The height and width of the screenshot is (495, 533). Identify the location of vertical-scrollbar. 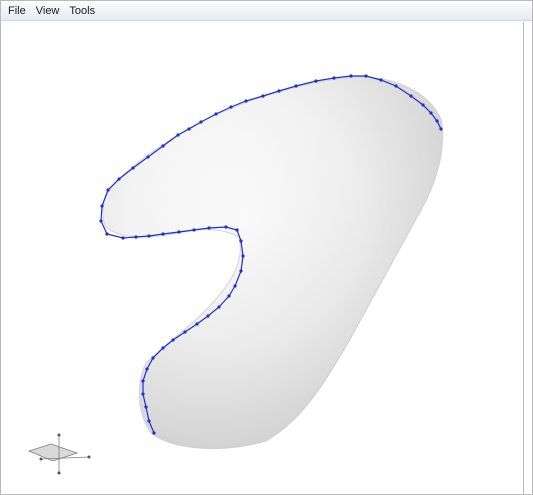
(527, 258).